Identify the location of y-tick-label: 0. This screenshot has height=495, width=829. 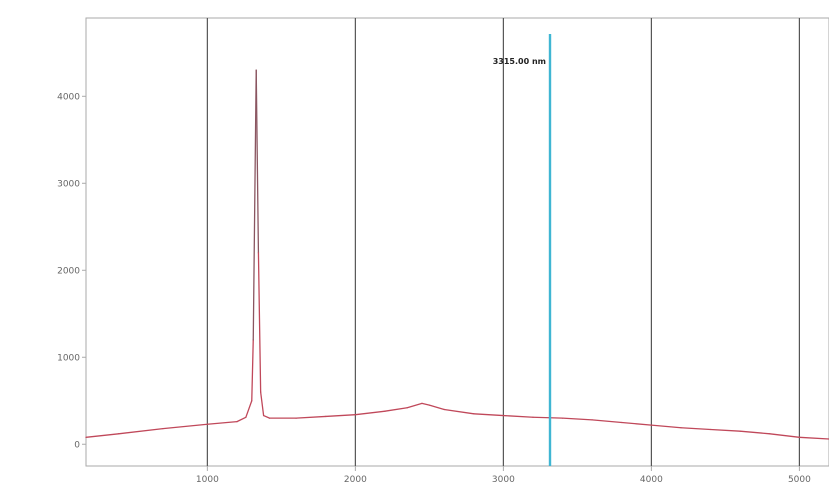
(77, 445).